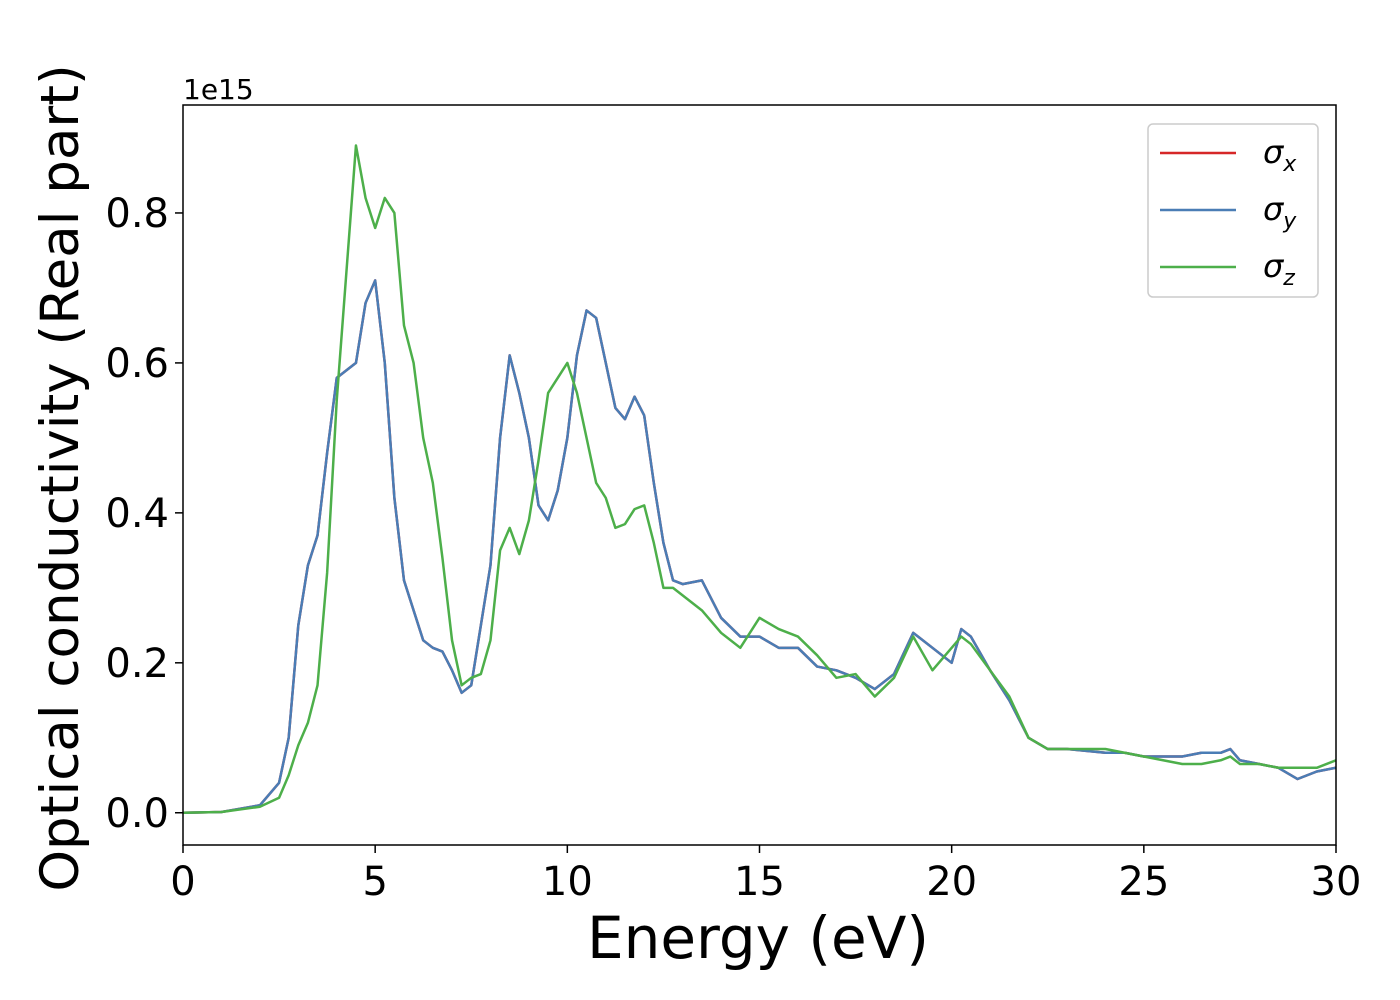 The image size is (1400, 1000). I want to click on x-tick-label: 20, so click(951, 882).